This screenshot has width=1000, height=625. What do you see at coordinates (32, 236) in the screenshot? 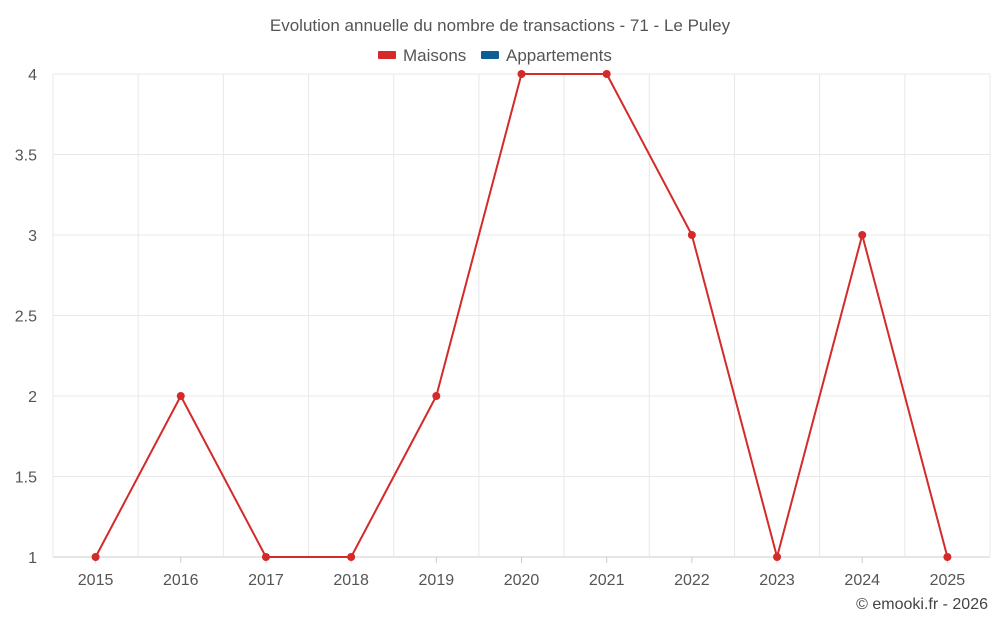
I see `y-tick-label: 3` at bounding box center [32, 236].